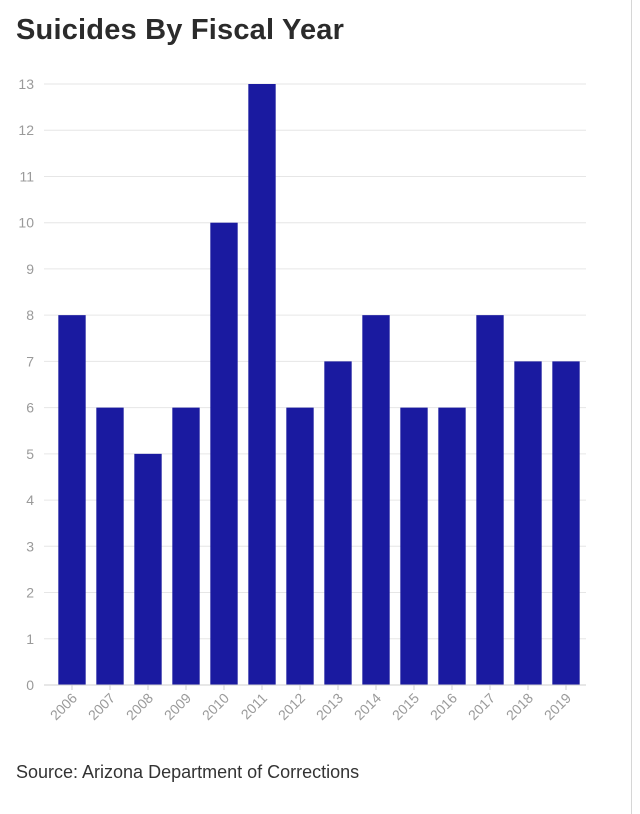  I want to click on y-tick-label: 3, so click(30, 546).